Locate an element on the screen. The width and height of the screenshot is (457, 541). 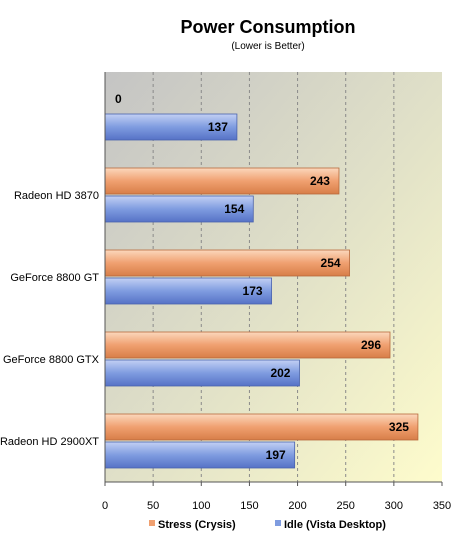
legend-label-idle: Idle (Vista Desktop) is located at coordinates (335, 525).